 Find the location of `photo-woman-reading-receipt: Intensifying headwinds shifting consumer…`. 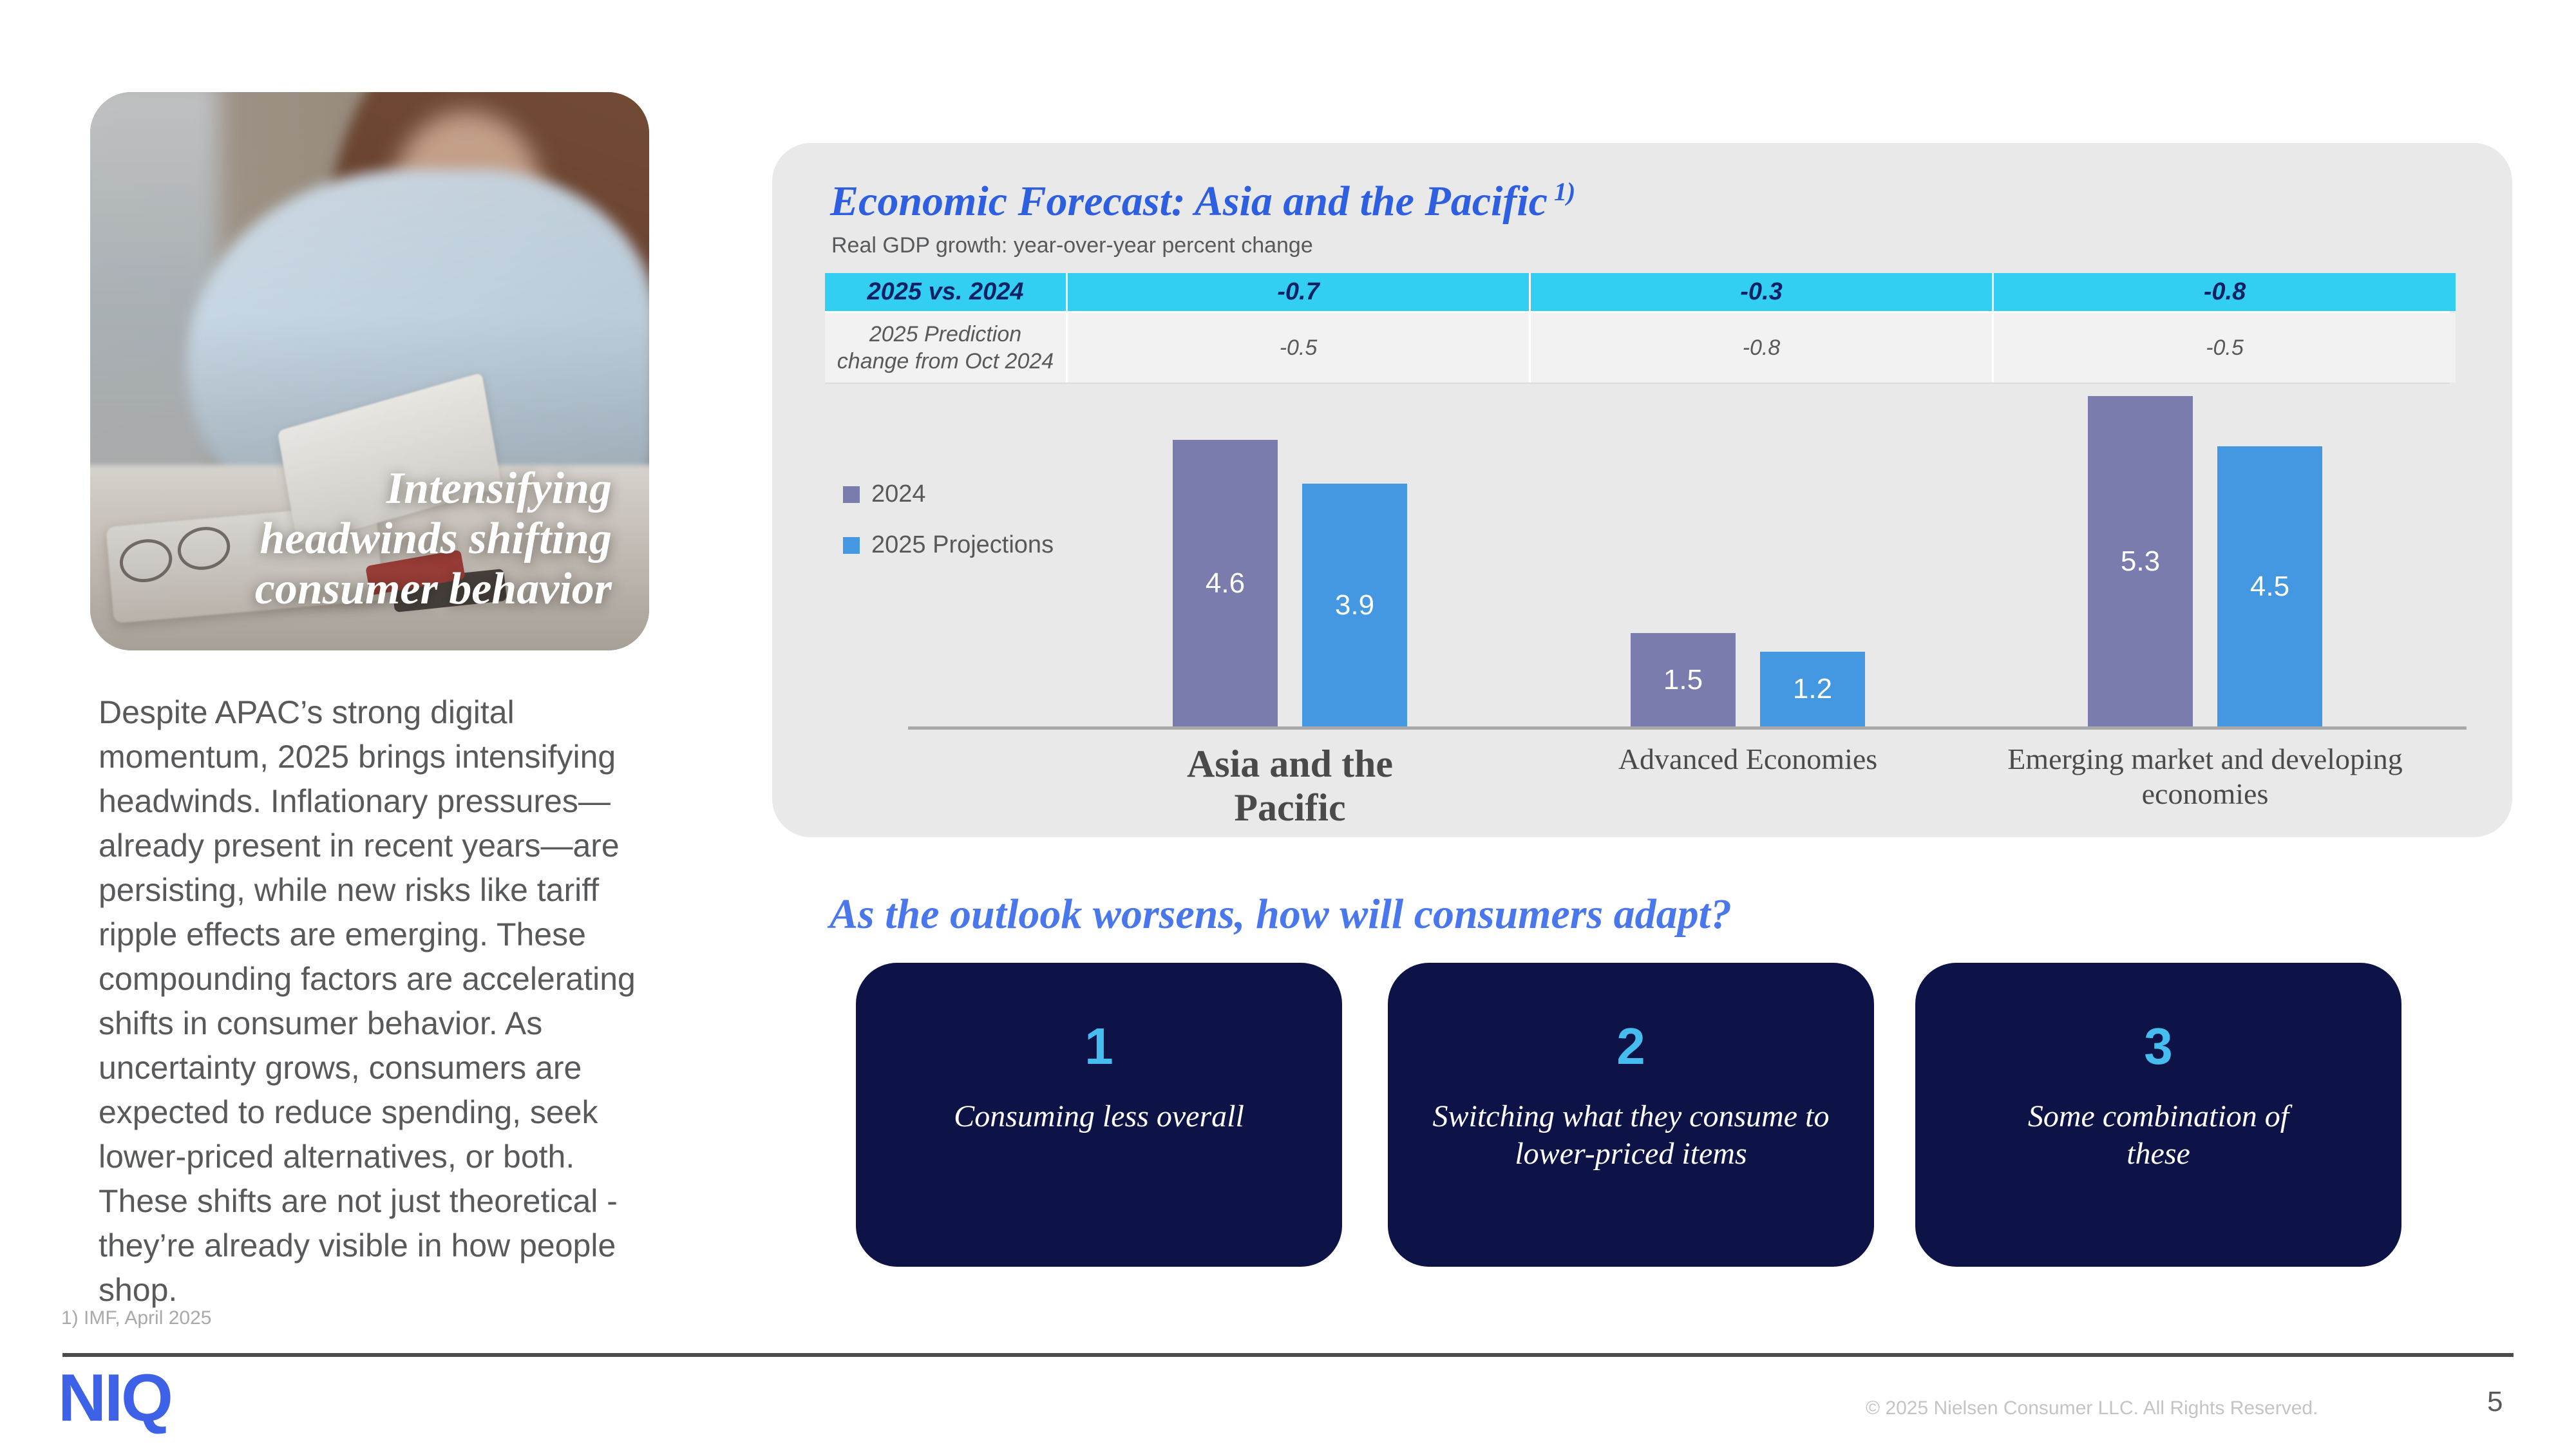

photo-woman-reading-receipt: Intensifying headwinds shifting consumer… is located at coordinates (369, 371).